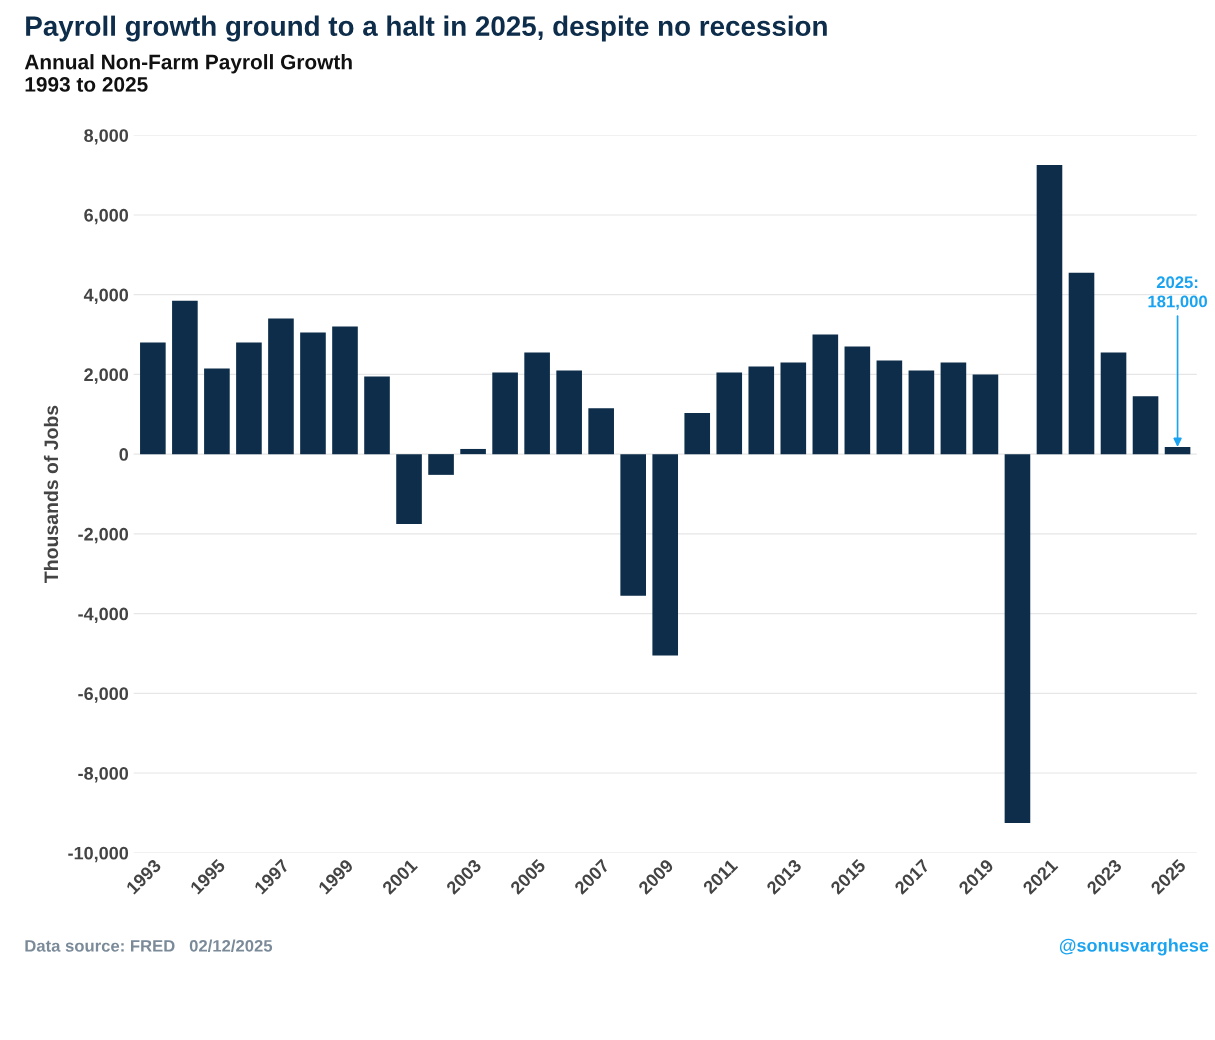  Describe the element at coordinates (1177, 293) in the screenshot. I see `annotation: 2025: 181,000` at that location.